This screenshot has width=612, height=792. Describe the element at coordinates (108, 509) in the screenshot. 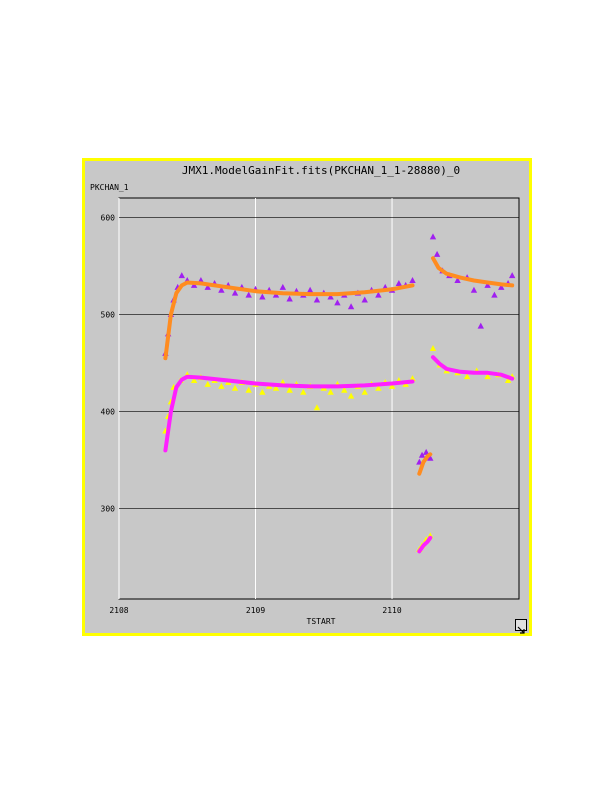

I see `y-tick-label: 300` at that location.